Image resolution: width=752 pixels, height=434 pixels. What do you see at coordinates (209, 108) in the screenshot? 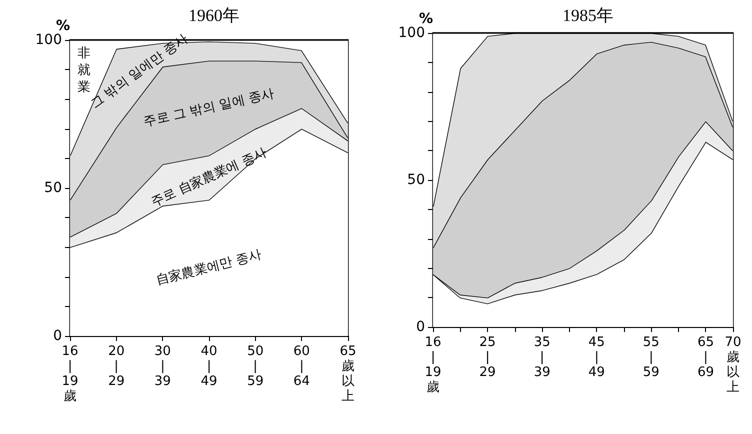
I see `series-label: 주로 그 밖의 일에 종사` at bounding box center [209, 108].